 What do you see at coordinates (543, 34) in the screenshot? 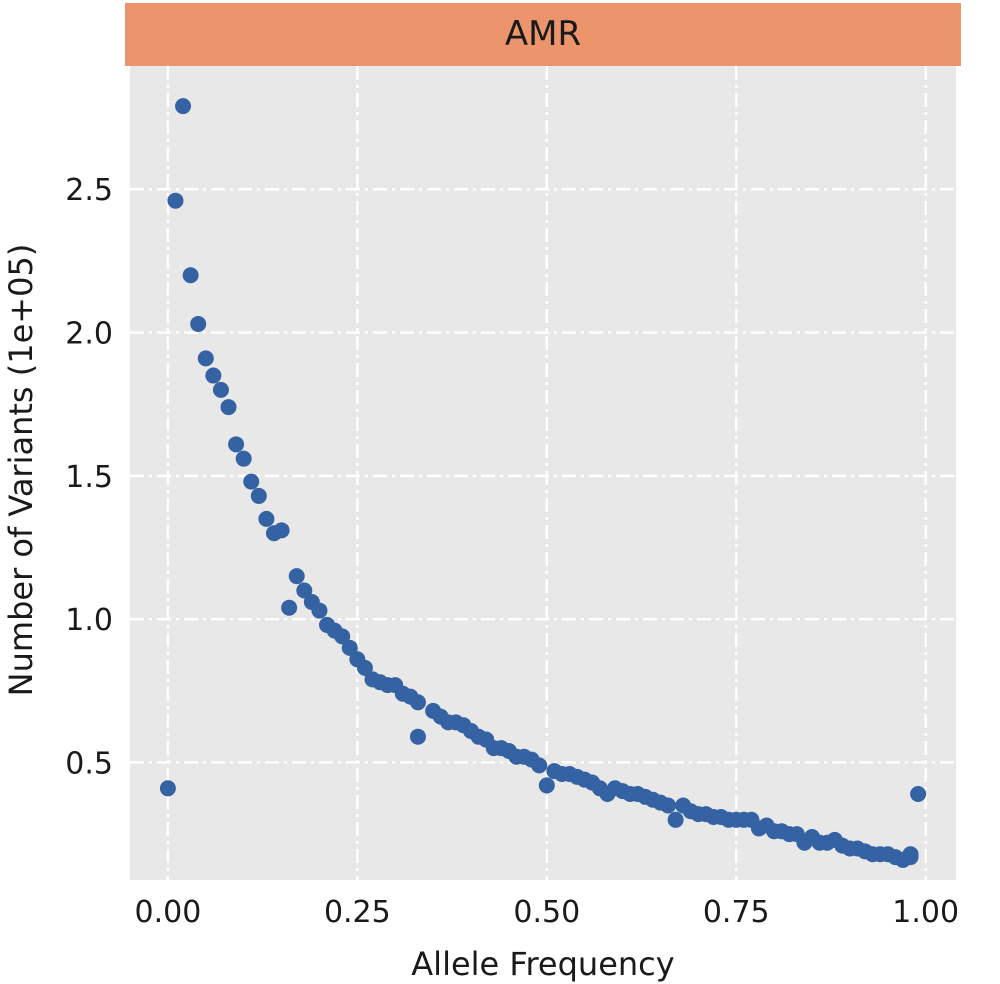
I see `facet-title: AMR` at bounding box center [543, 34].